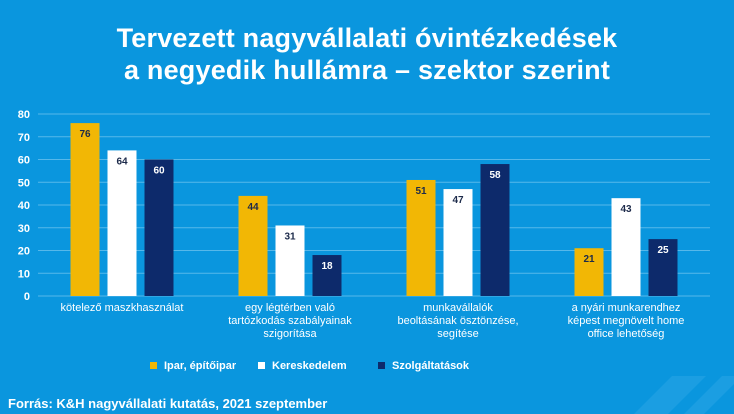  I want to click on x-tick-label: segítése, so click(458, 334).